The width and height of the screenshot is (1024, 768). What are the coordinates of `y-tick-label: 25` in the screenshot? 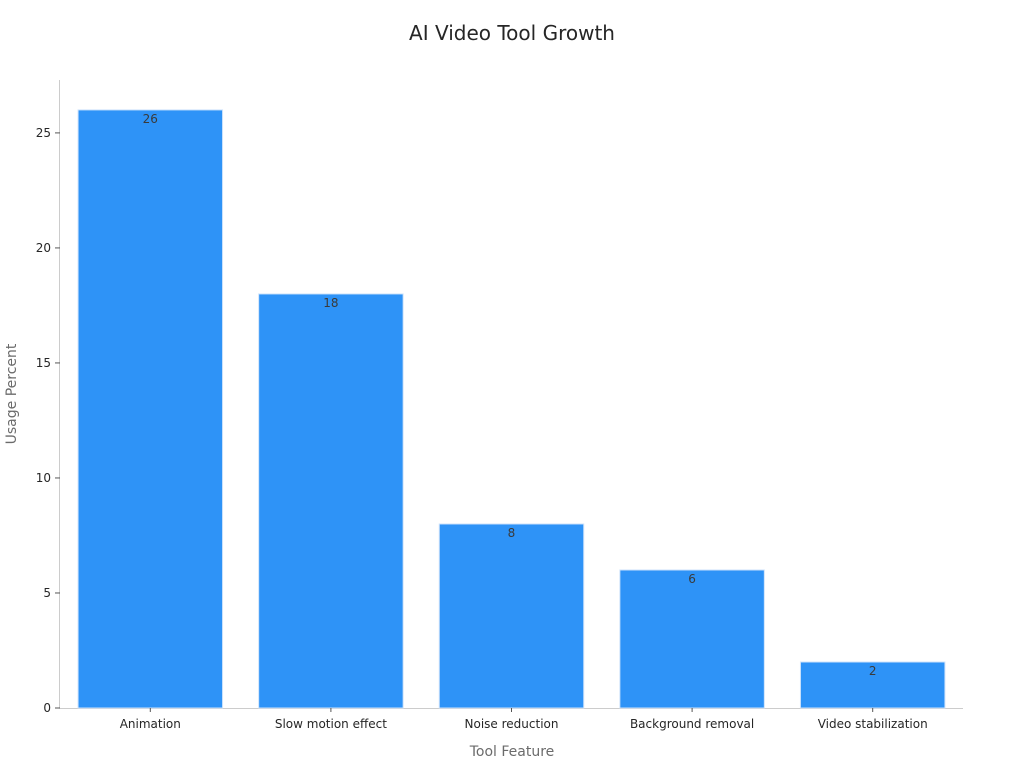 It's located at (43, 133).